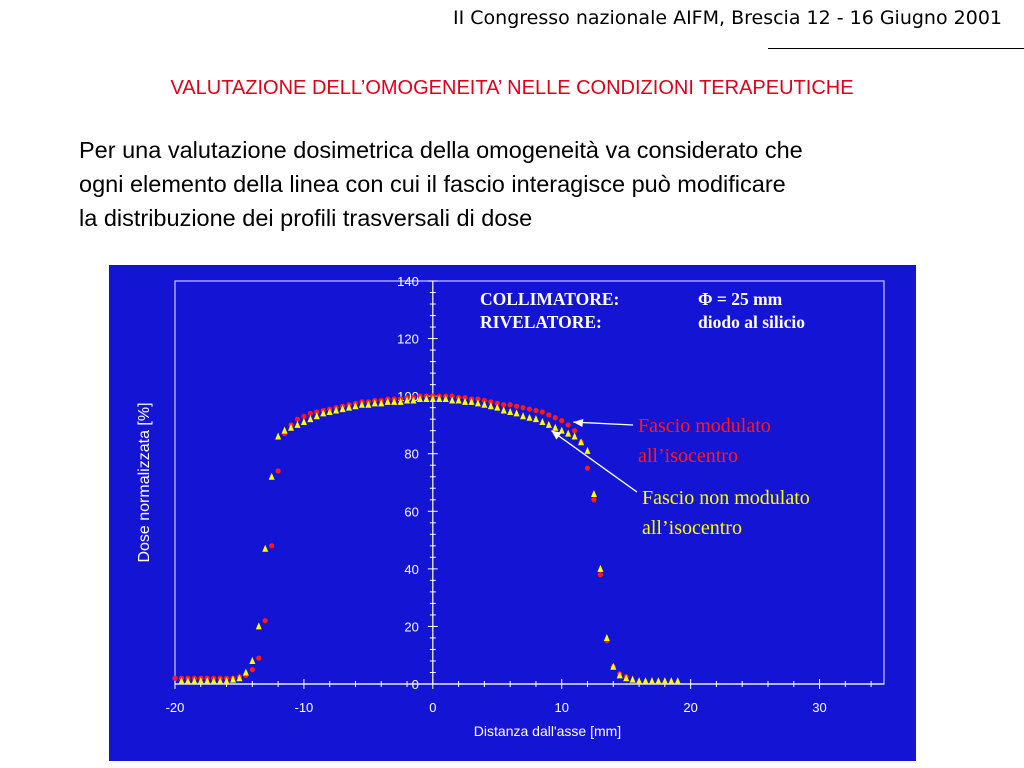  What do you see at coordinates (411, 569) in the screenshot?
I see `y-tick-label: 40` at bounding box center [411, 569].